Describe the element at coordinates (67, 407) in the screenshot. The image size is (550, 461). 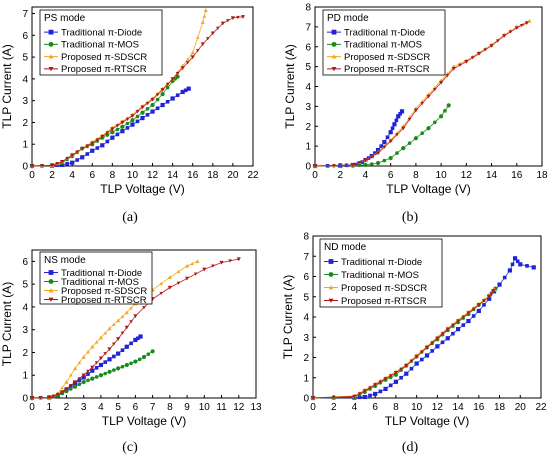
I see `x-tick-label: 2` at that location.